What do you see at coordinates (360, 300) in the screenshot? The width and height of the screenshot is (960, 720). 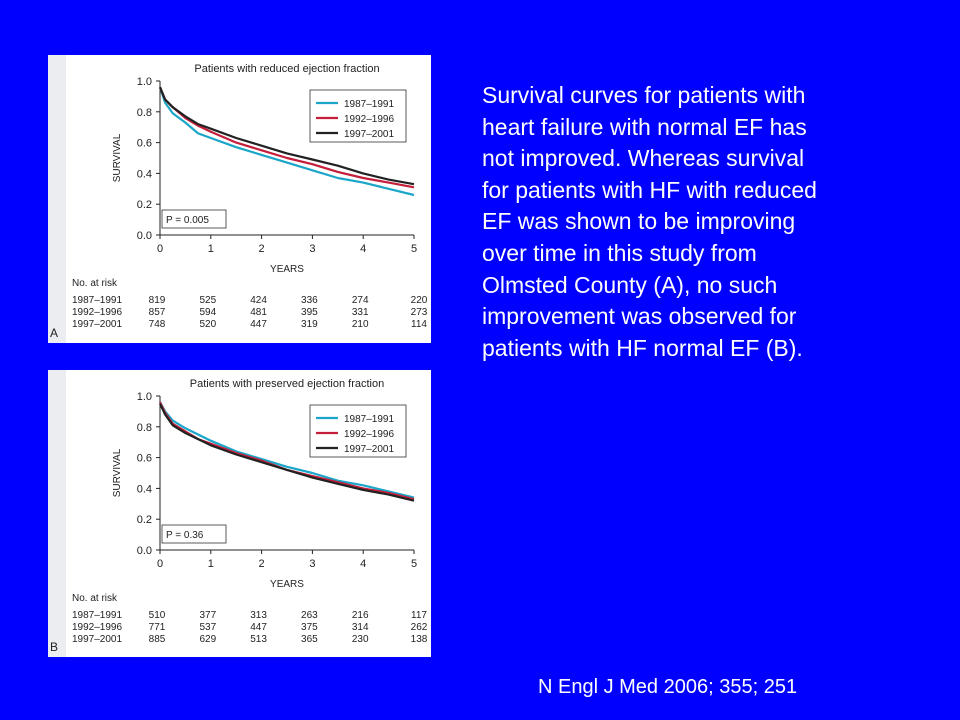 I see `at-risk-value: 274` at bounding box center [360, 300].